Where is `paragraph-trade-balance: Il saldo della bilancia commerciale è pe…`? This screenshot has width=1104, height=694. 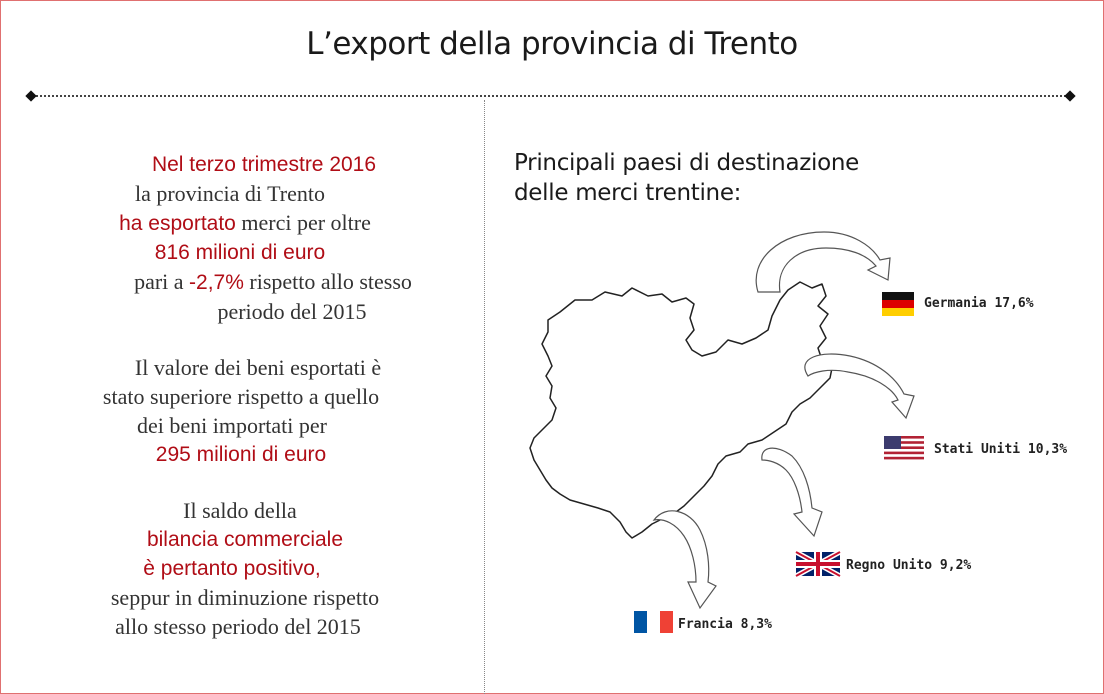
paragraph-trade-balance: Il saldo della bilancia commerciale è pe… is located at coordinates (245, 568).